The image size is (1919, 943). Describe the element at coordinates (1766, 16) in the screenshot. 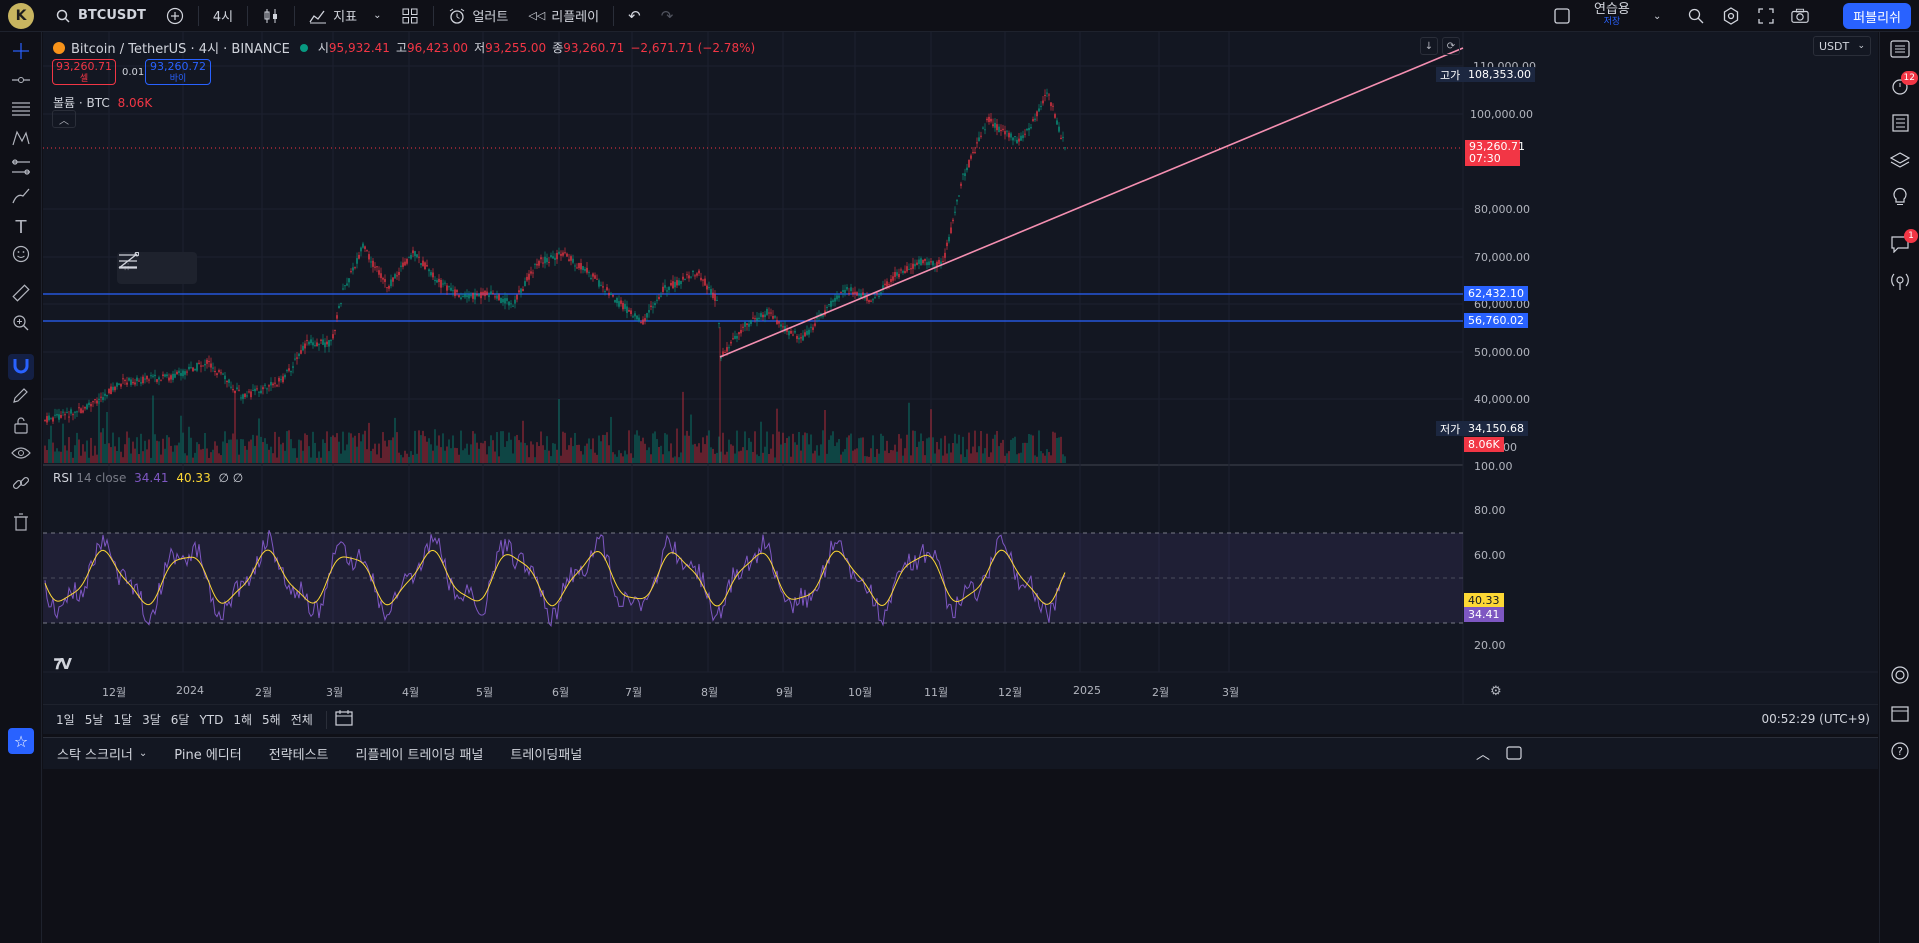

I see `fullscreen-button` at that location.